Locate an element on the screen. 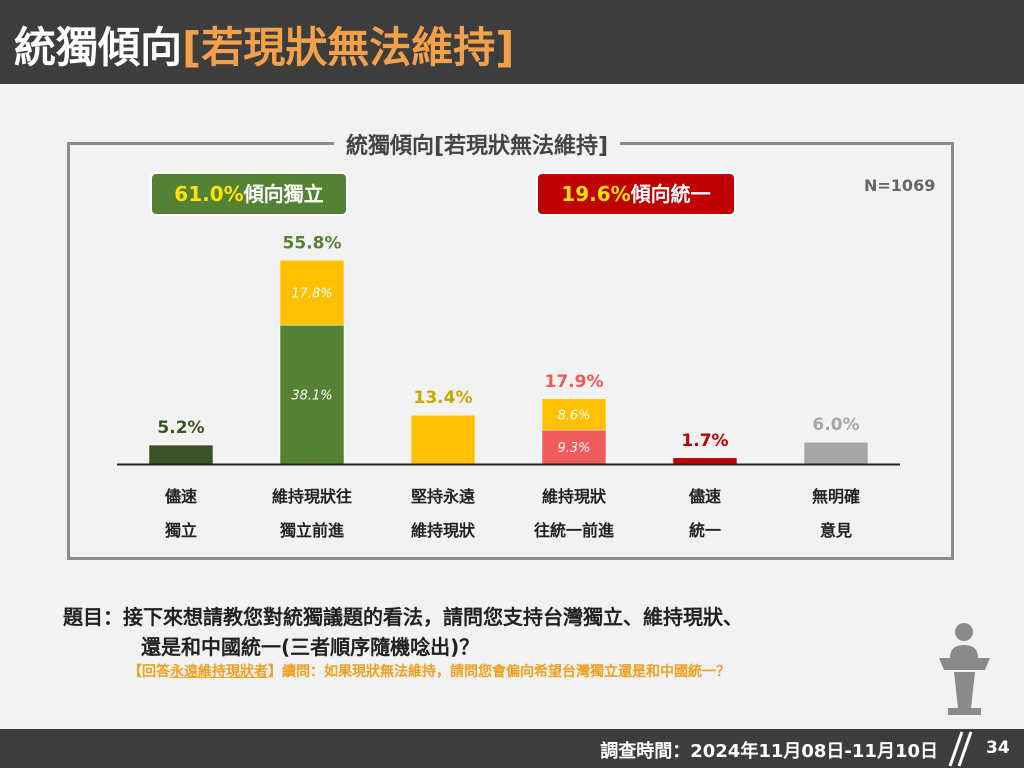 This screenshot has width=1024, height=768. page-title: 統獨傾向[若現狀無法維持] is located at coordinates (264, 44).